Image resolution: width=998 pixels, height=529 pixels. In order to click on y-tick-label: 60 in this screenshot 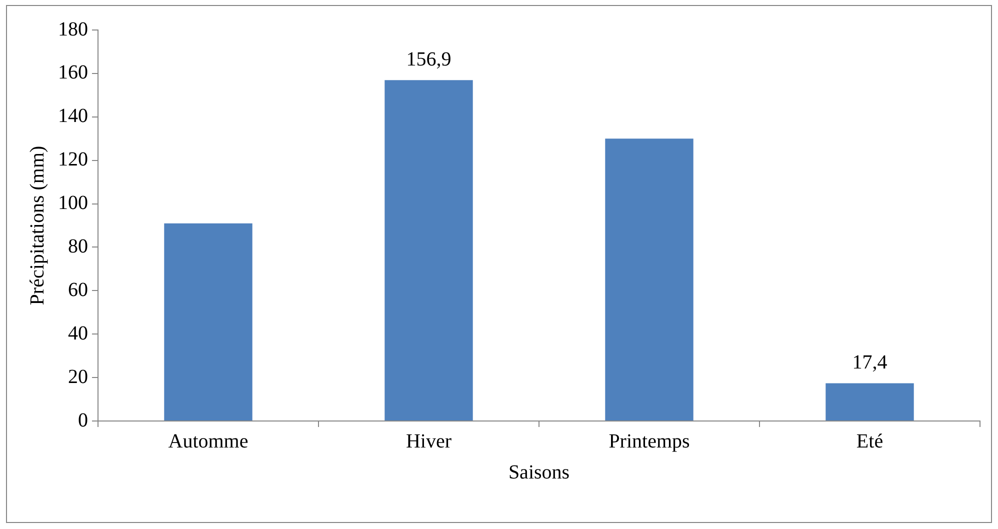, I will do `click(78, 289)`.